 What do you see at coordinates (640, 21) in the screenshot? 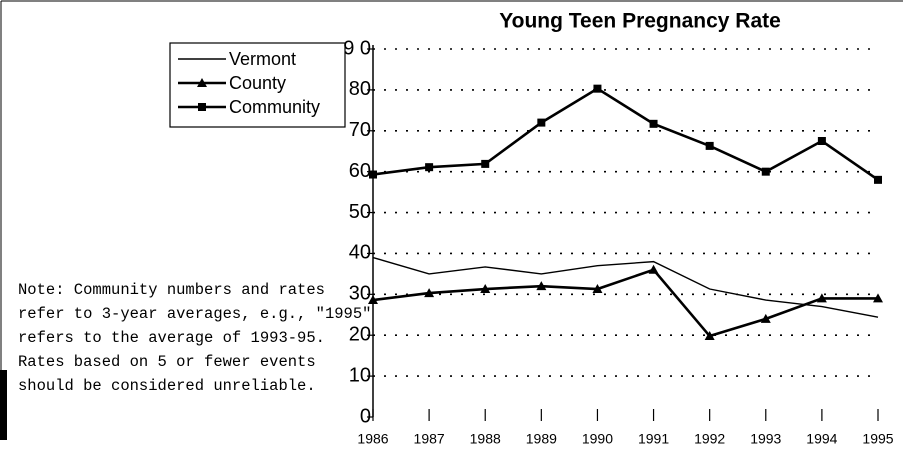
I see `chart-title: Young Teen Pregnancy Rate` at bounding box center [640, 21].